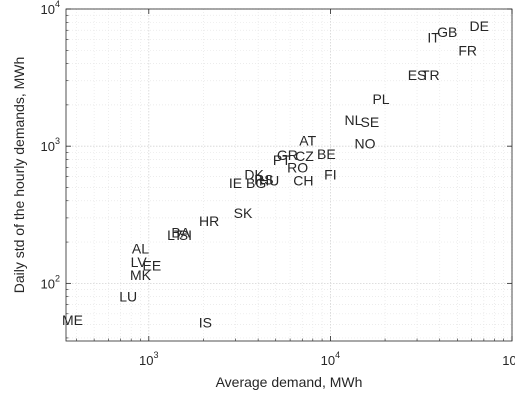  Describe the element at coordinates (307, 140) in the screenshot. I see `point-label-at: AT` at that location.